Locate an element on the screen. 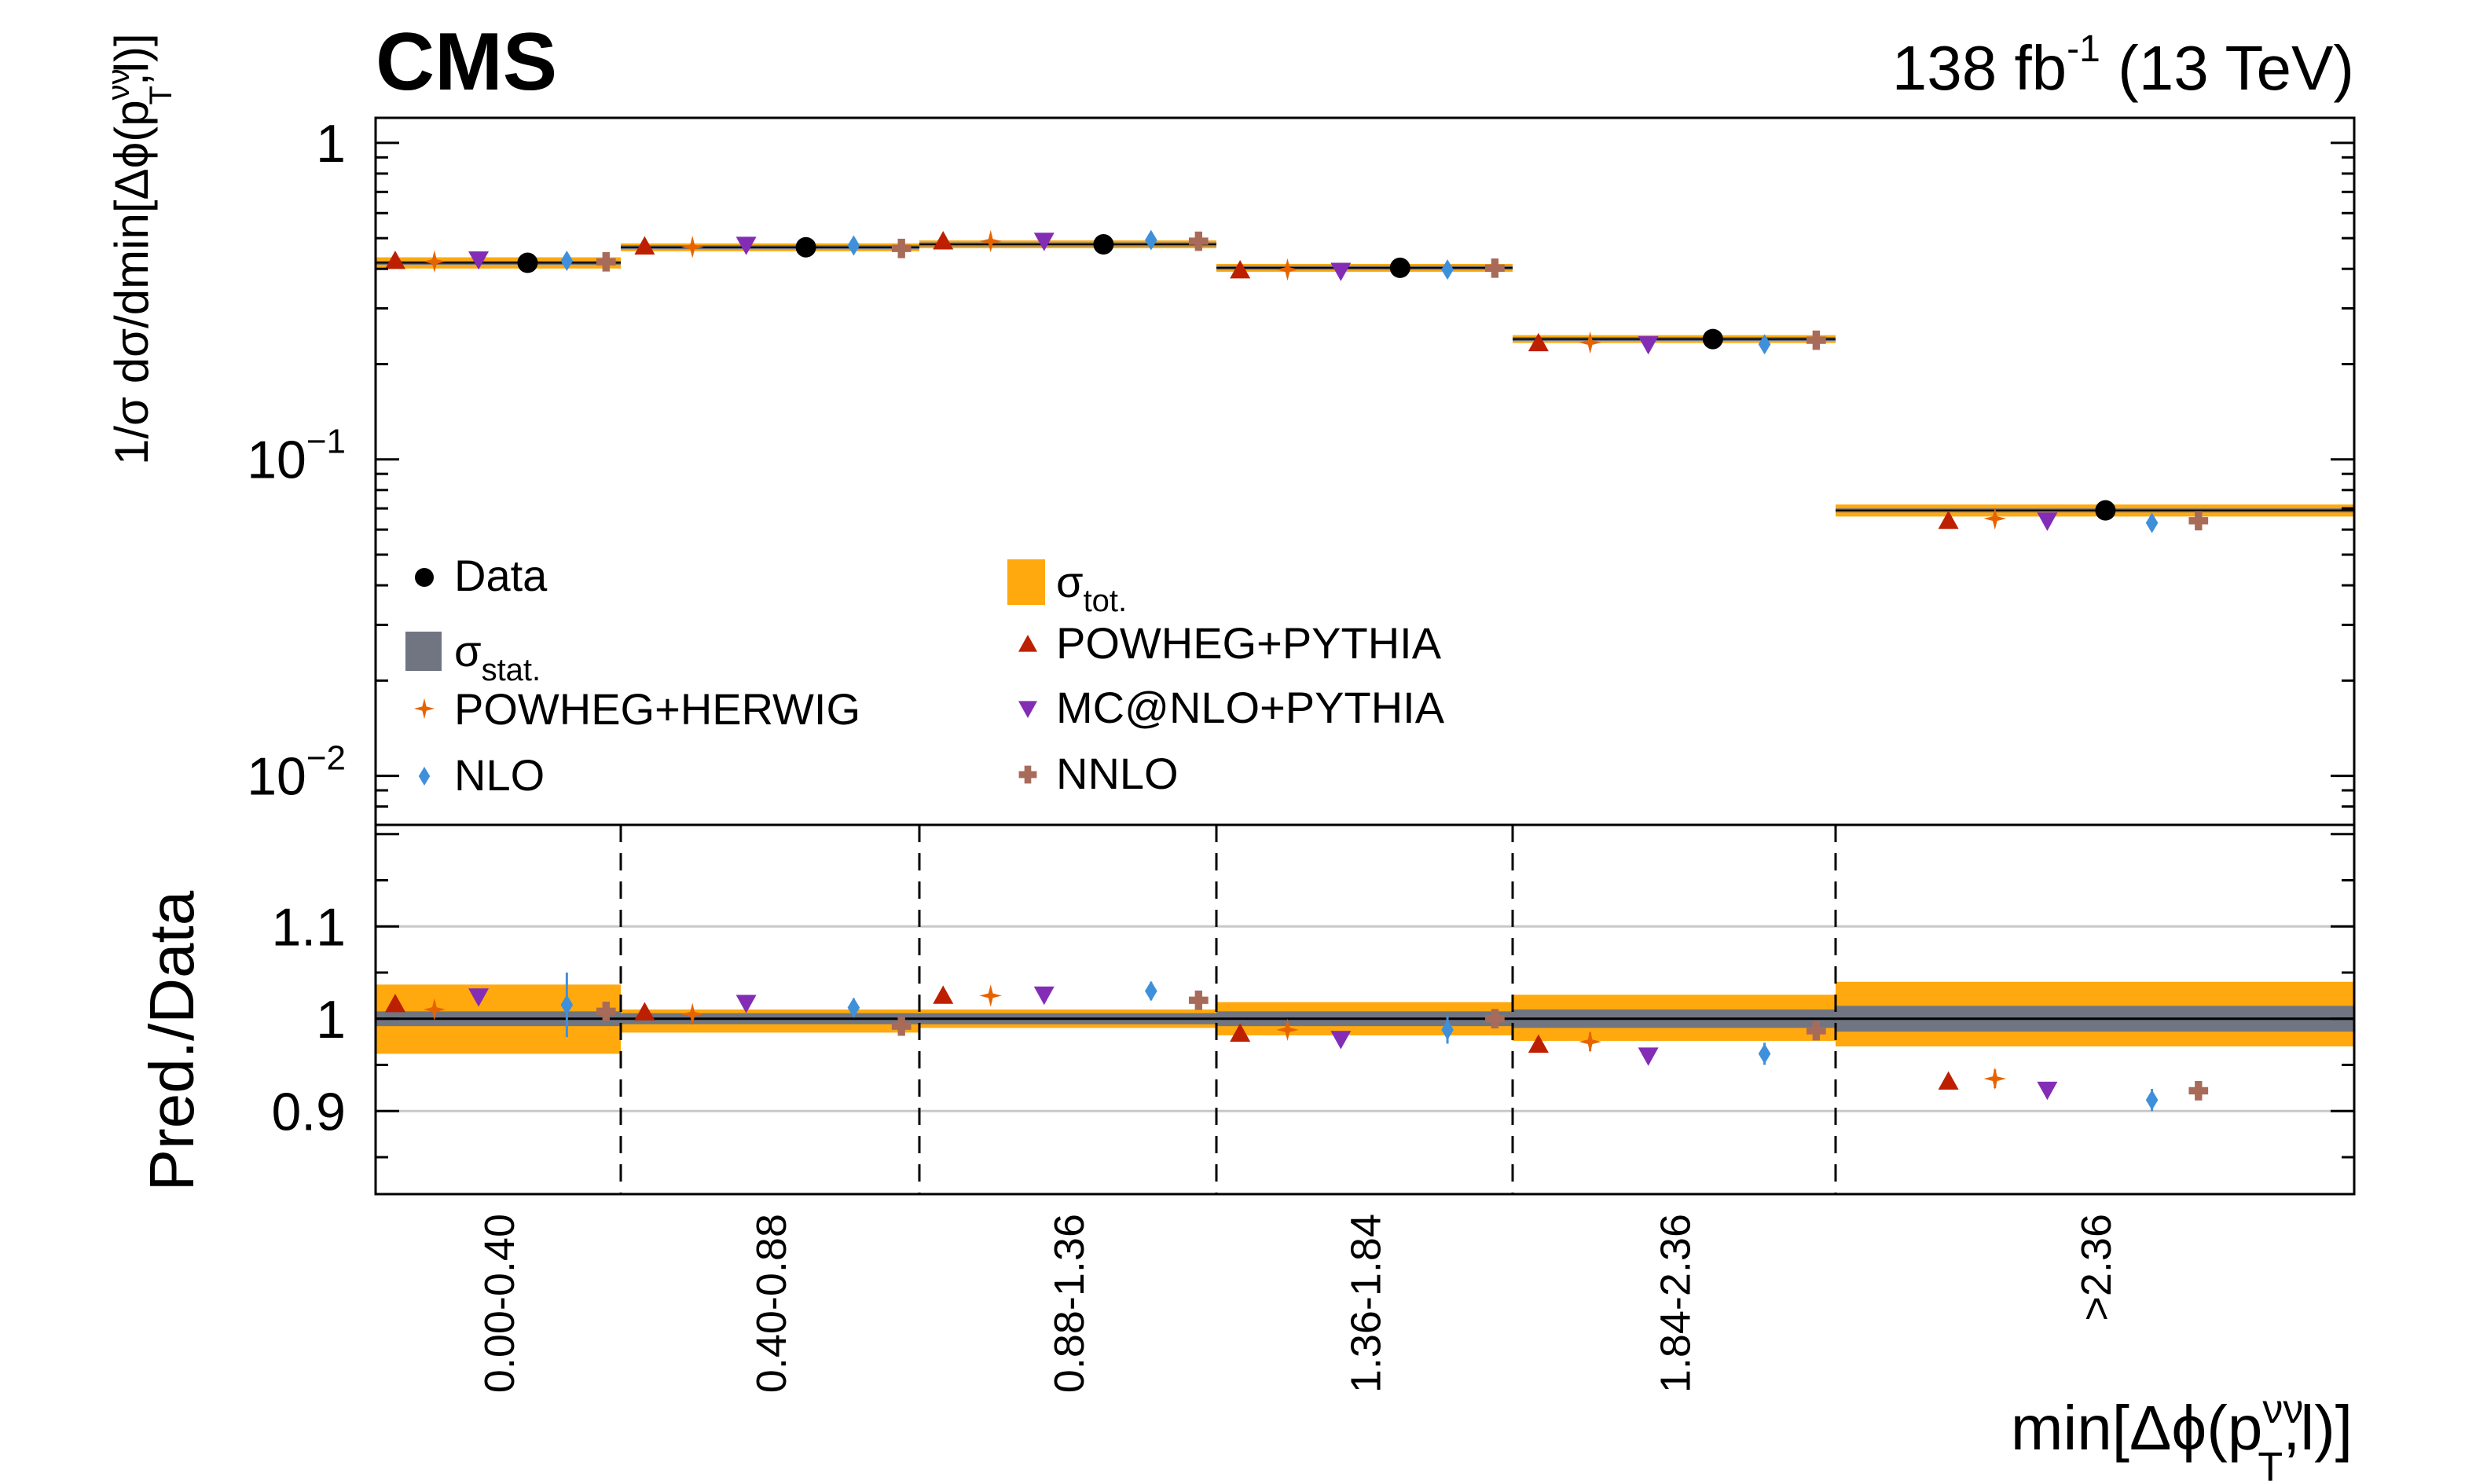  ytick-label-upper-0: 1 is located at coordinates (331, 144).